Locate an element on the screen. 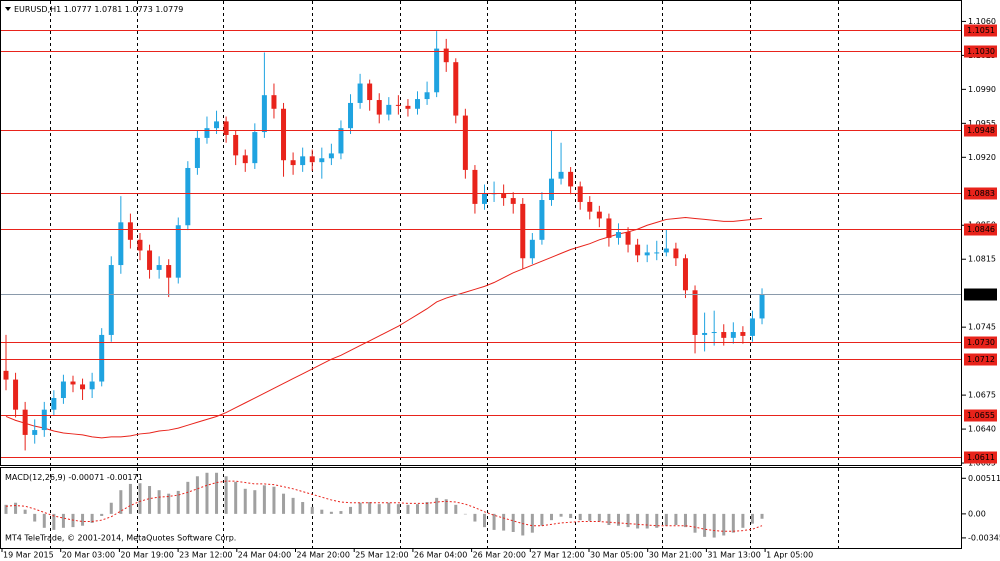  y-tick-label: 1.0815 is located at coordinates (982, 259).